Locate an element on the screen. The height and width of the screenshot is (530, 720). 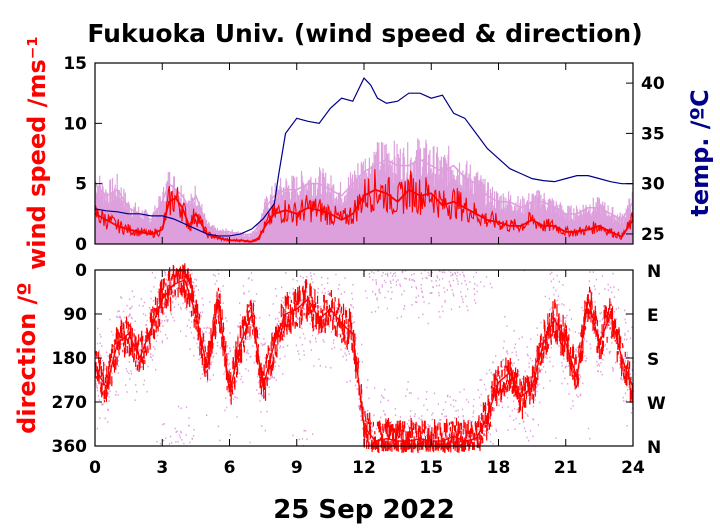
y-tick-label: 90 is located at coordinates (75, 315).